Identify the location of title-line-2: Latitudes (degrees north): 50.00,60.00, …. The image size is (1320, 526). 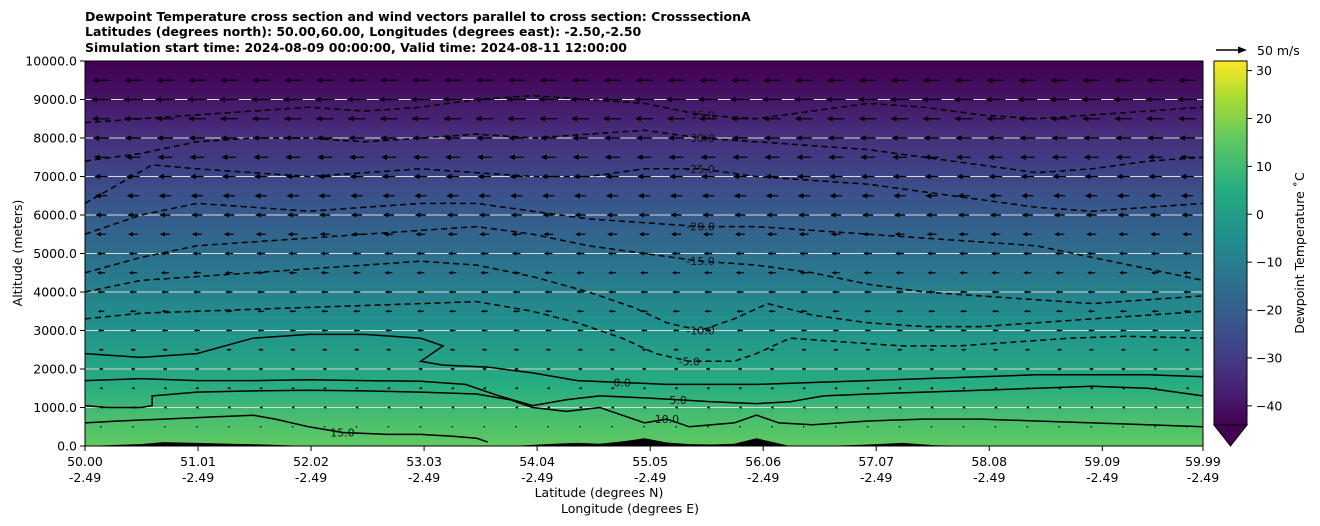
(363, 31).